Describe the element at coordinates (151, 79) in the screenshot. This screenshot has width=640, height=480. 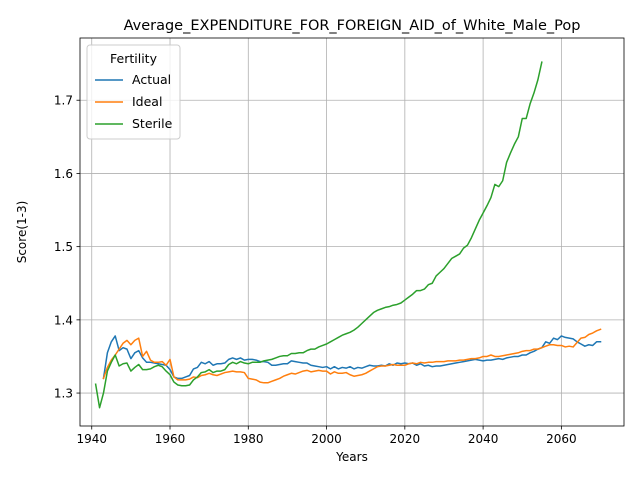
I see `legend-label-actual: Actual` at that location.